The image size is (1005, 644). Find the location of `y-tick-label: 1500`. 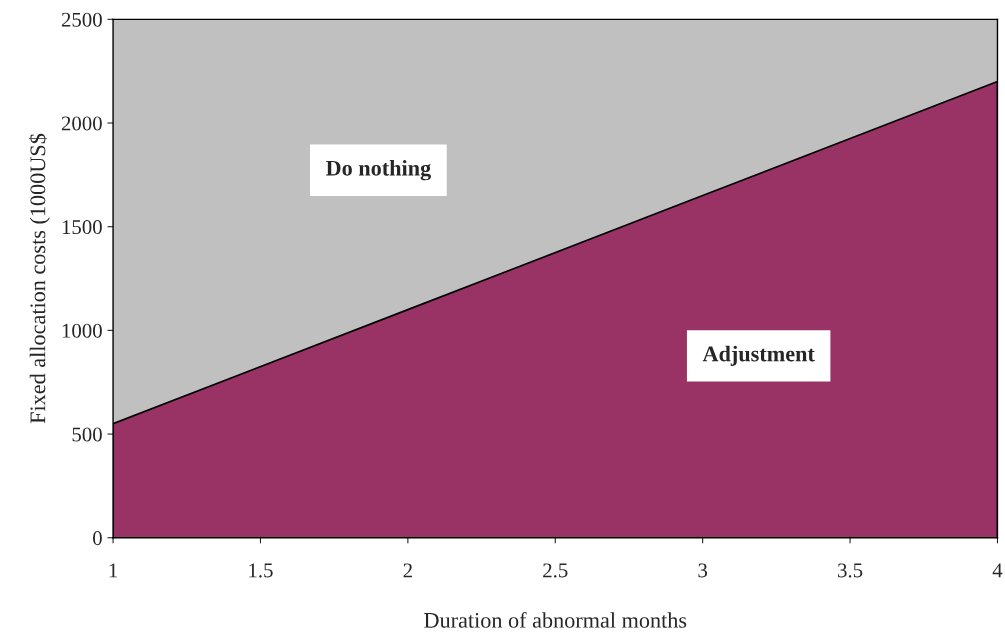

y-tick-label: 1500 is located at coordinates (82, 227).